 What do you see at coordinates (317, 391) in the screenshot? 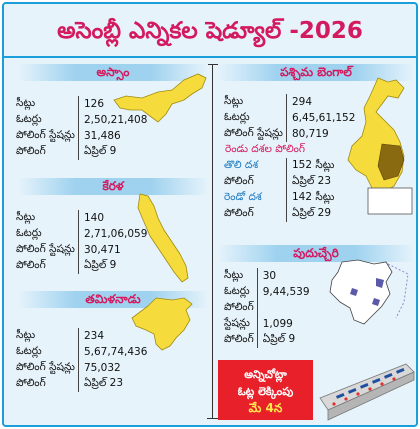
I see `counting-section: అన్నిచోట్లా ఓట్ల లెక్కింపు మే 4న` at bounding box center [317, 391].